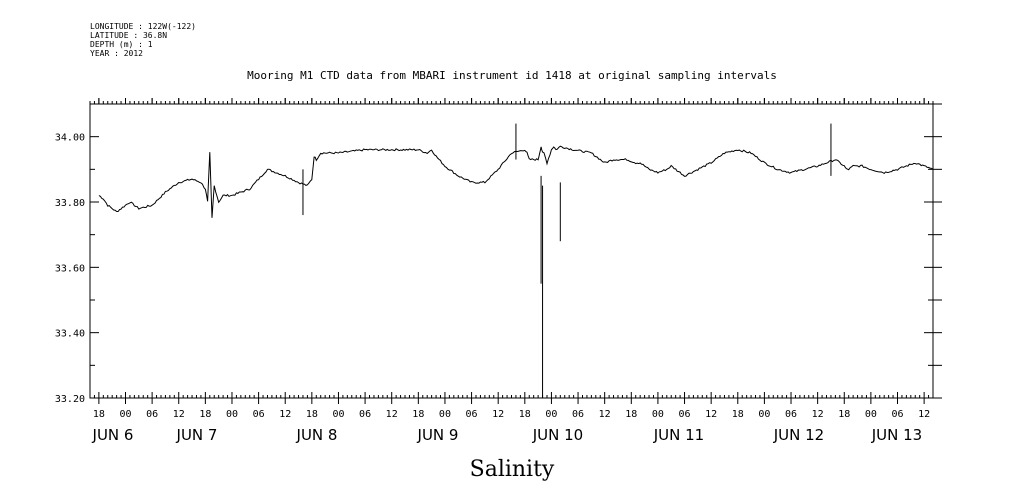 The width and height of the screenshot is (1009, 504). Describe the element at coordinates (70, 138) in the screenshot. I see `y-tick-label: 34.00` at that location.